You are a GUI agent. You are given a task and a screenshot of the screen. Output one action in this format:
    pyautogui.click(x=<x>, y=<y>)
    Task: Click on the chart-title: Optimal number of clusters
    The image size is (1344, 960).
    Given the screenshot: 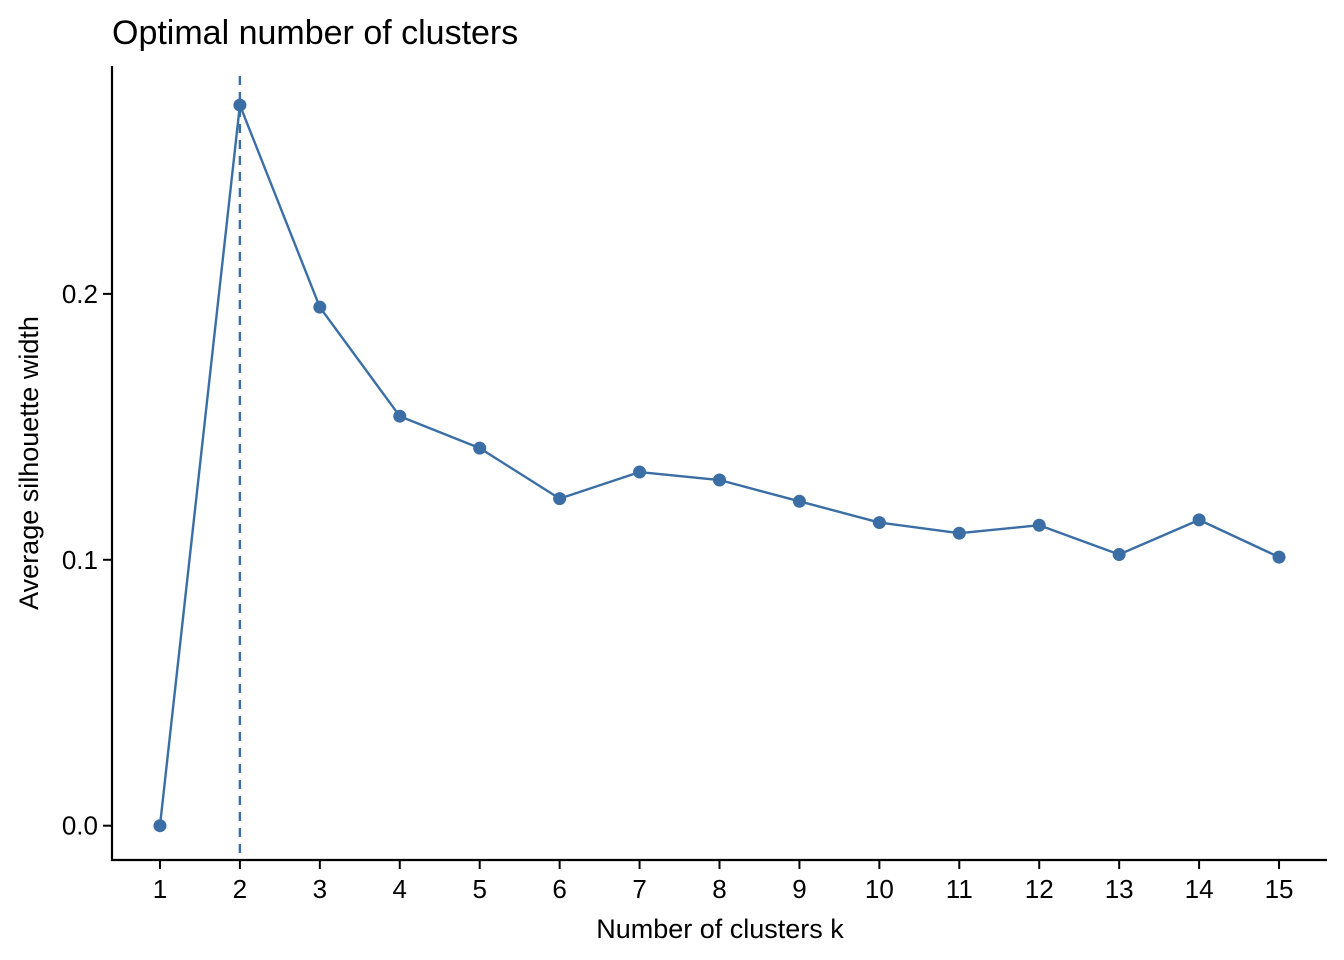 What is the action you would take?
    pyautogui.click(x=315, y=33)
    